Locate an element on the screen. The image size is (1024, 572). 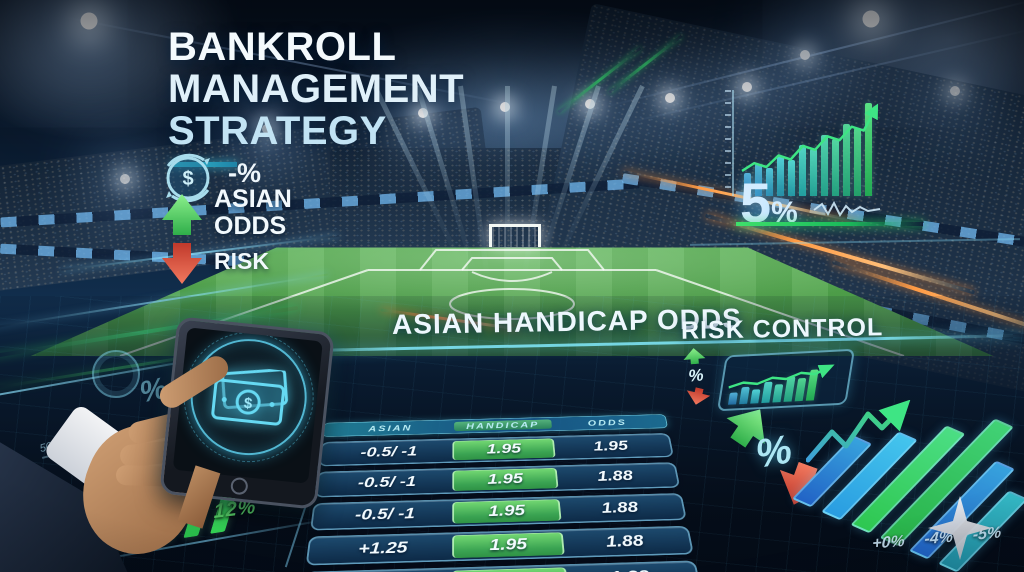
odds-cell: 1.95 is located at coordinates (611, 446).